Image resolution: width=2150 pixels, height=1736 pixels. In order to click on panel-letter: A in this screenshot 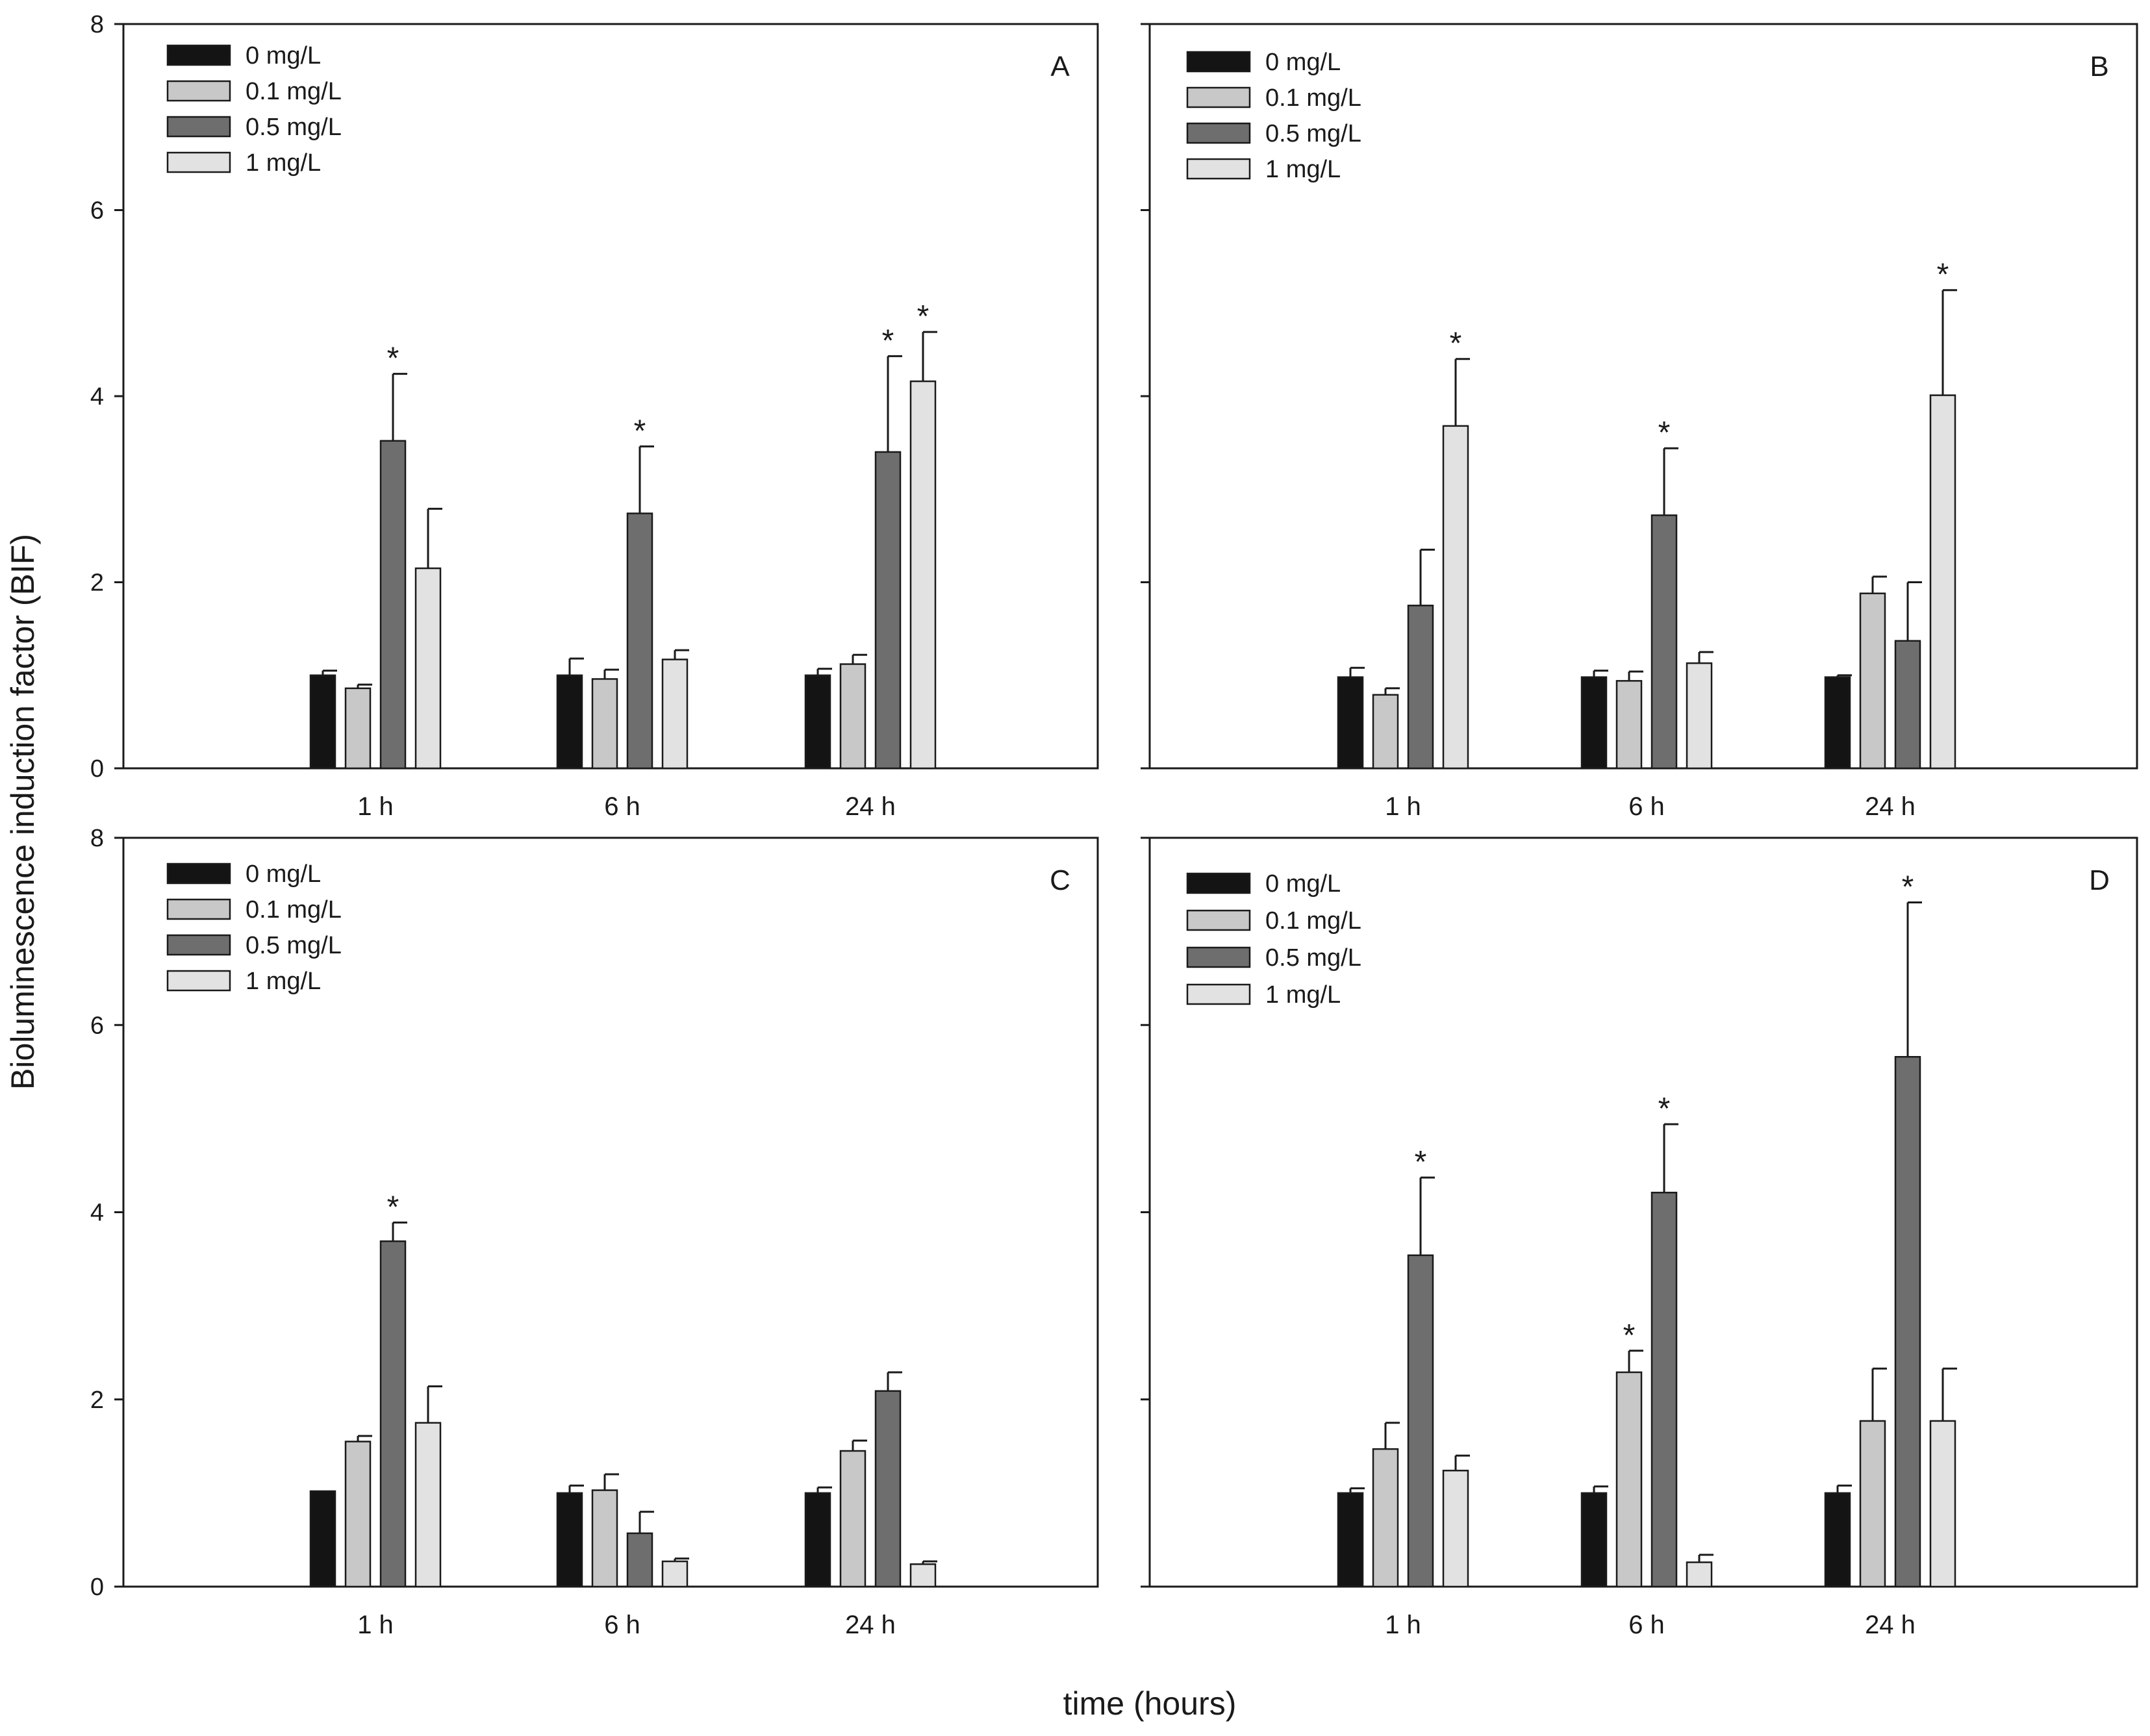, I will do `click(1060, 66)`.